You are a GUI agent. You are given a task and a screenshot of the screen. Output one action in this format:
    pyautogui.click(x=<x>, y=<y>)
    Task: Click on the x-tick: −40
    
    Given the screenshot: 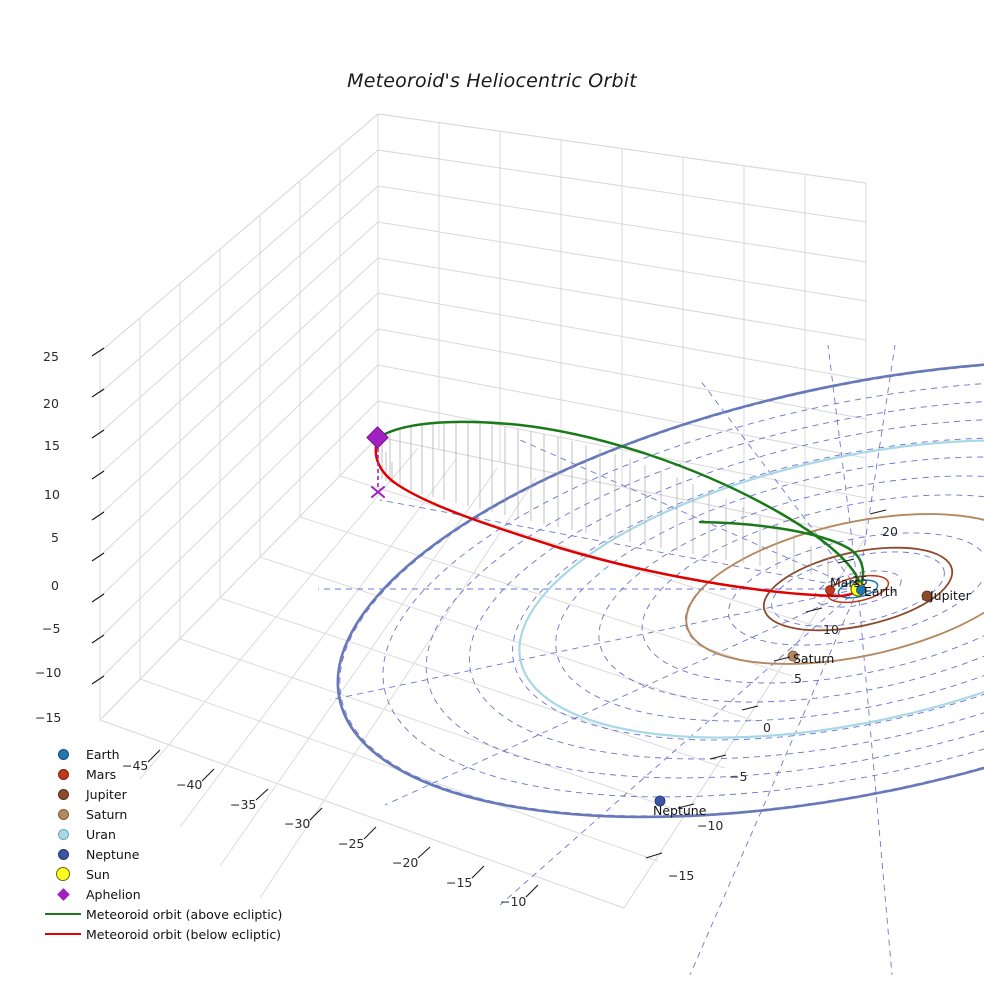 What is the action you would take?
    pyautogui.click(x=189, y=784)
    